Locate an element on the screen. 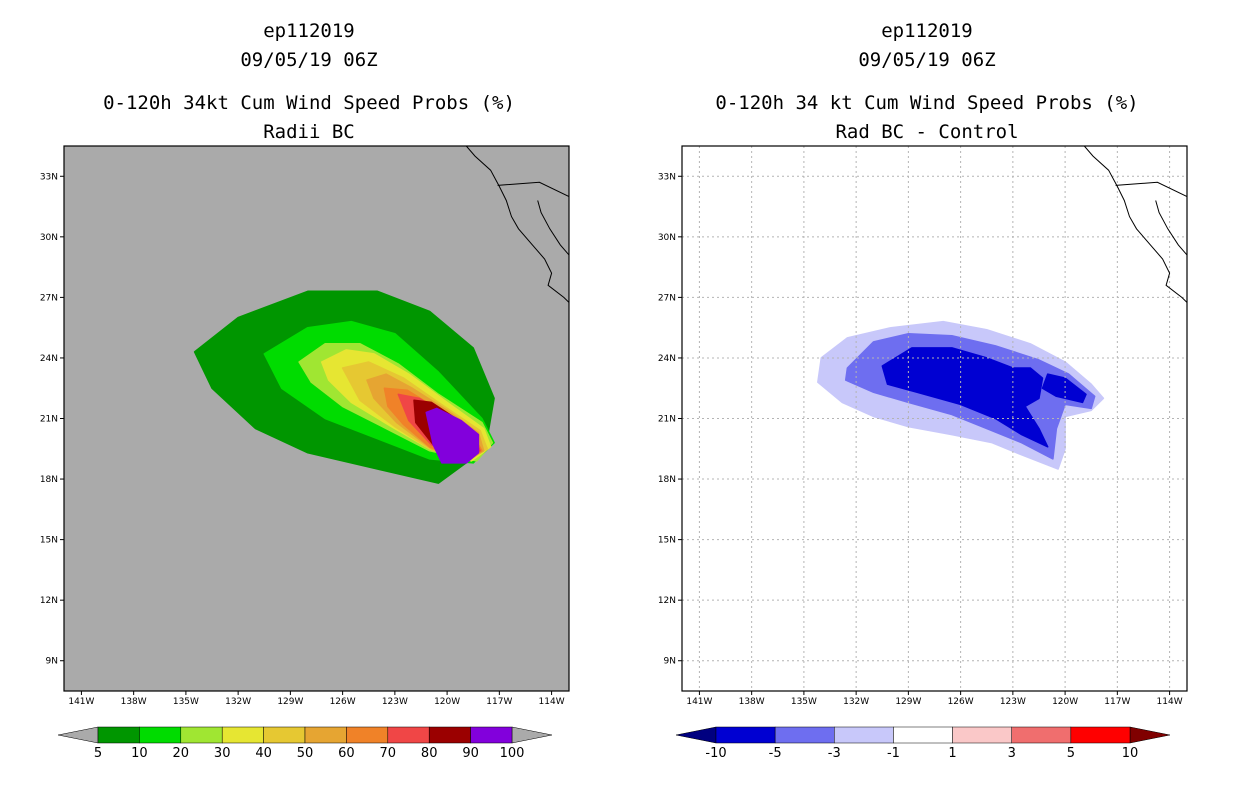  colorbar-label: -1 is located at coordinates (893, 753).